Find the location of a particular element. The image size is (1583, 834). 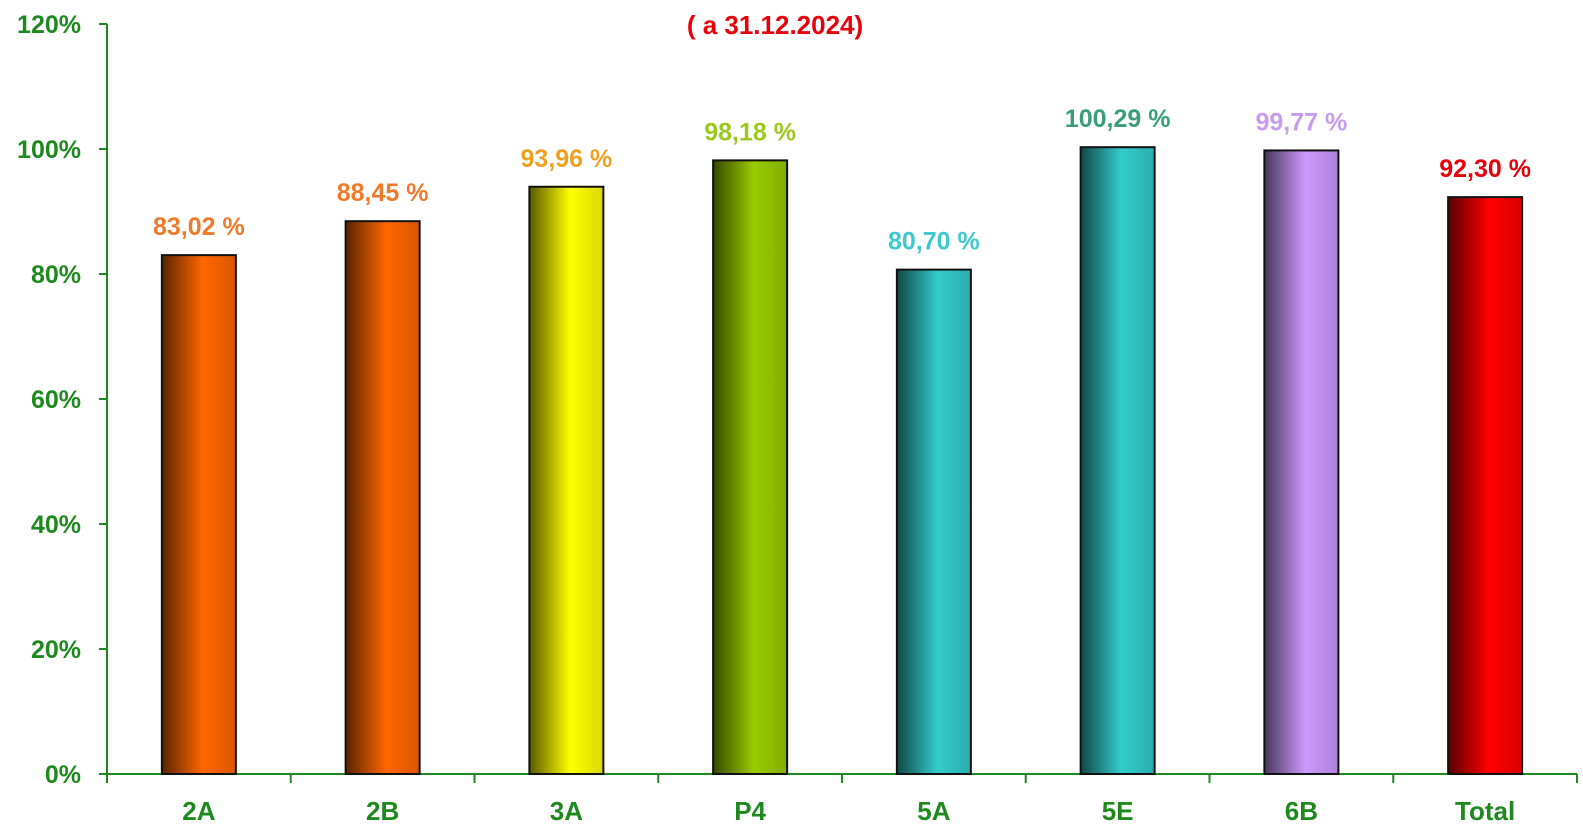

data-label-6b: 99,77 % is located at coordinates (1302, 122).